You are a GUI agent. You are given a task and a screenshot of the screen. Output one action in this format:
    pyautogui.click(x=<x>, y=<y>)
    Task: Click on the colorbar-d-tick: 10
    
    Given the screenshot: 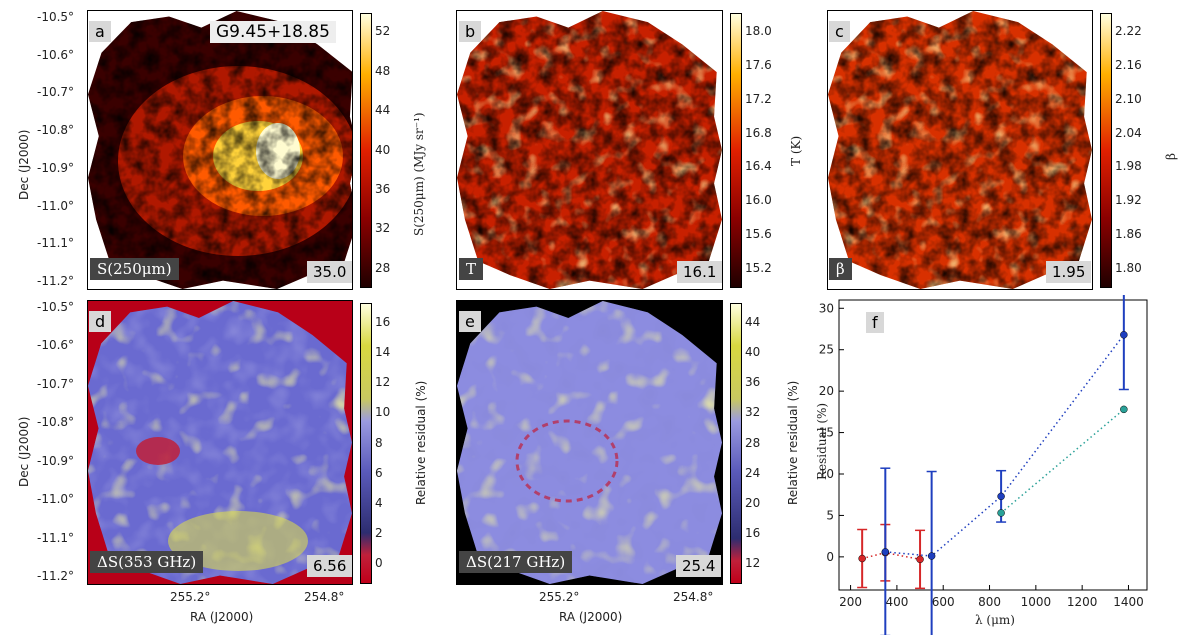 What is the action you would take?
    pyautogui.click(x=383, y=412)
    